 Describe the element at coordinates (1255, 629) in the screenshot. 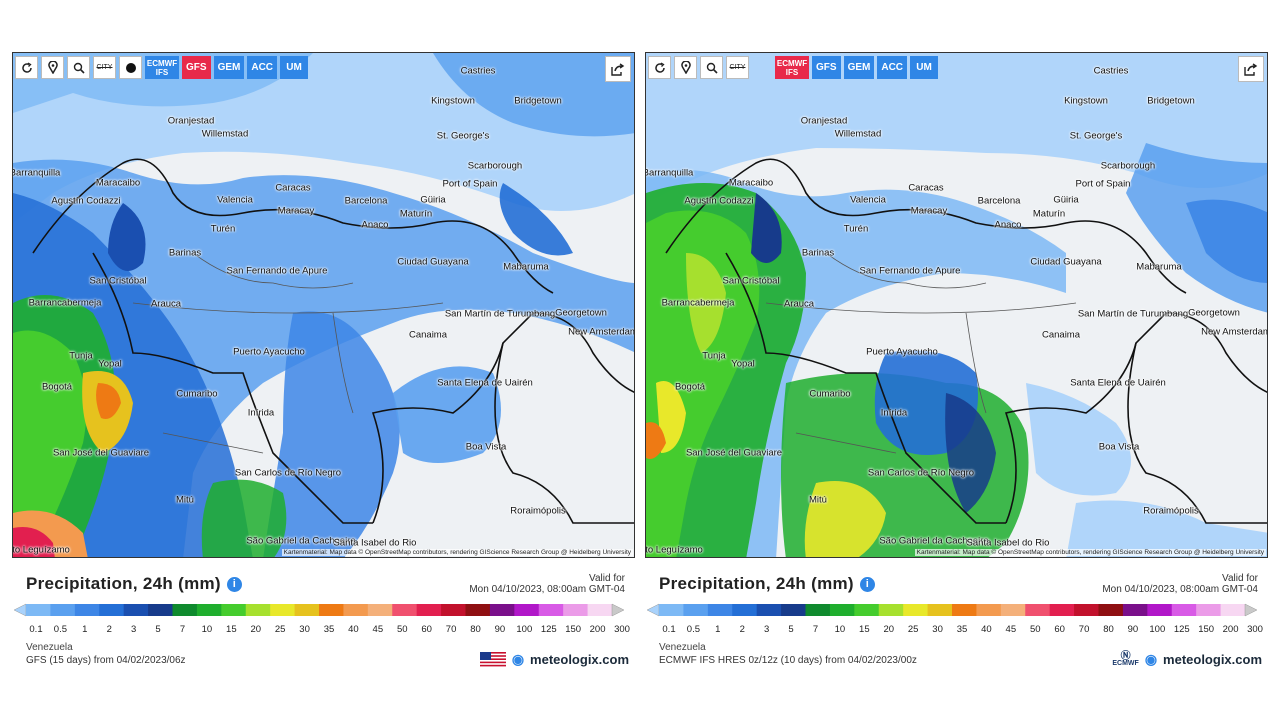

I see `legend-tick-label: 300` at that location.